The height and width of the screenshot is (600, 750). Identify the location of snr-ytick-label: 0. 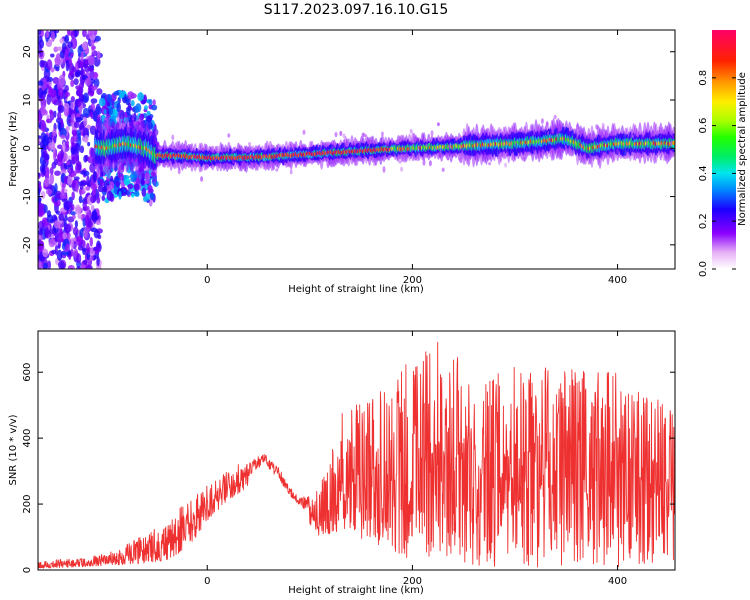
(27, 570).